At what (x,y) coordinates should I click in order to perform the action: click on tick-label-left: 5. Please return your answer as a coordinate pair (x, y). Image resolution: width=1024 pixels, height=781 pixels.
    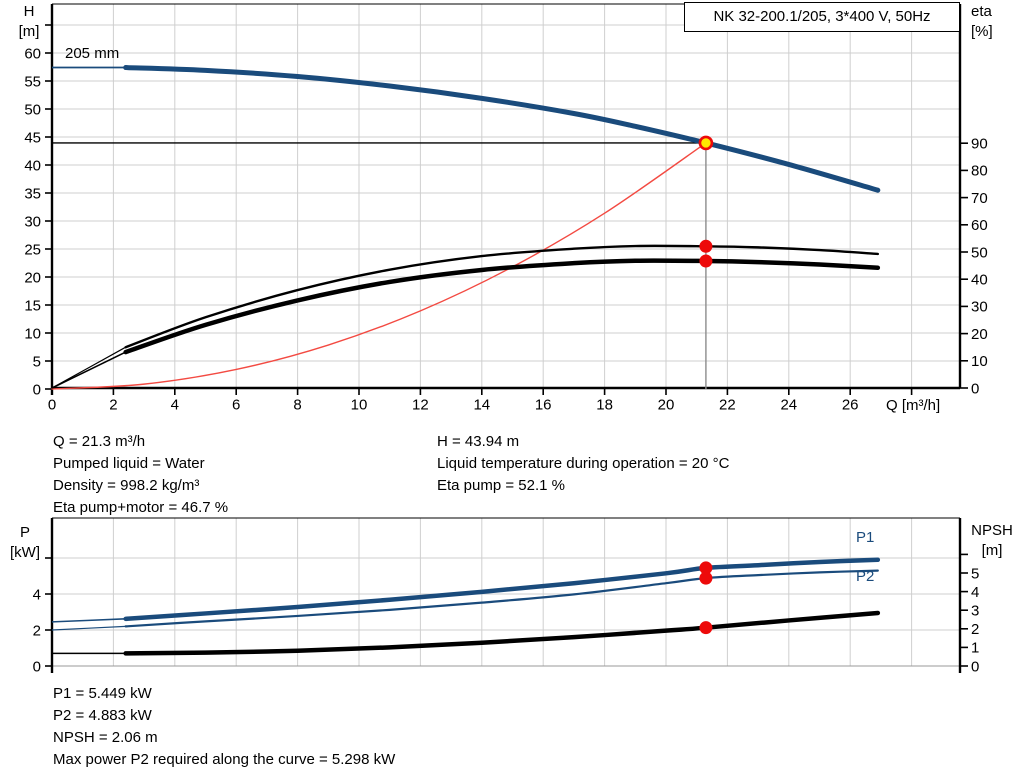
    Looking at the image, I should click on (37, 361).